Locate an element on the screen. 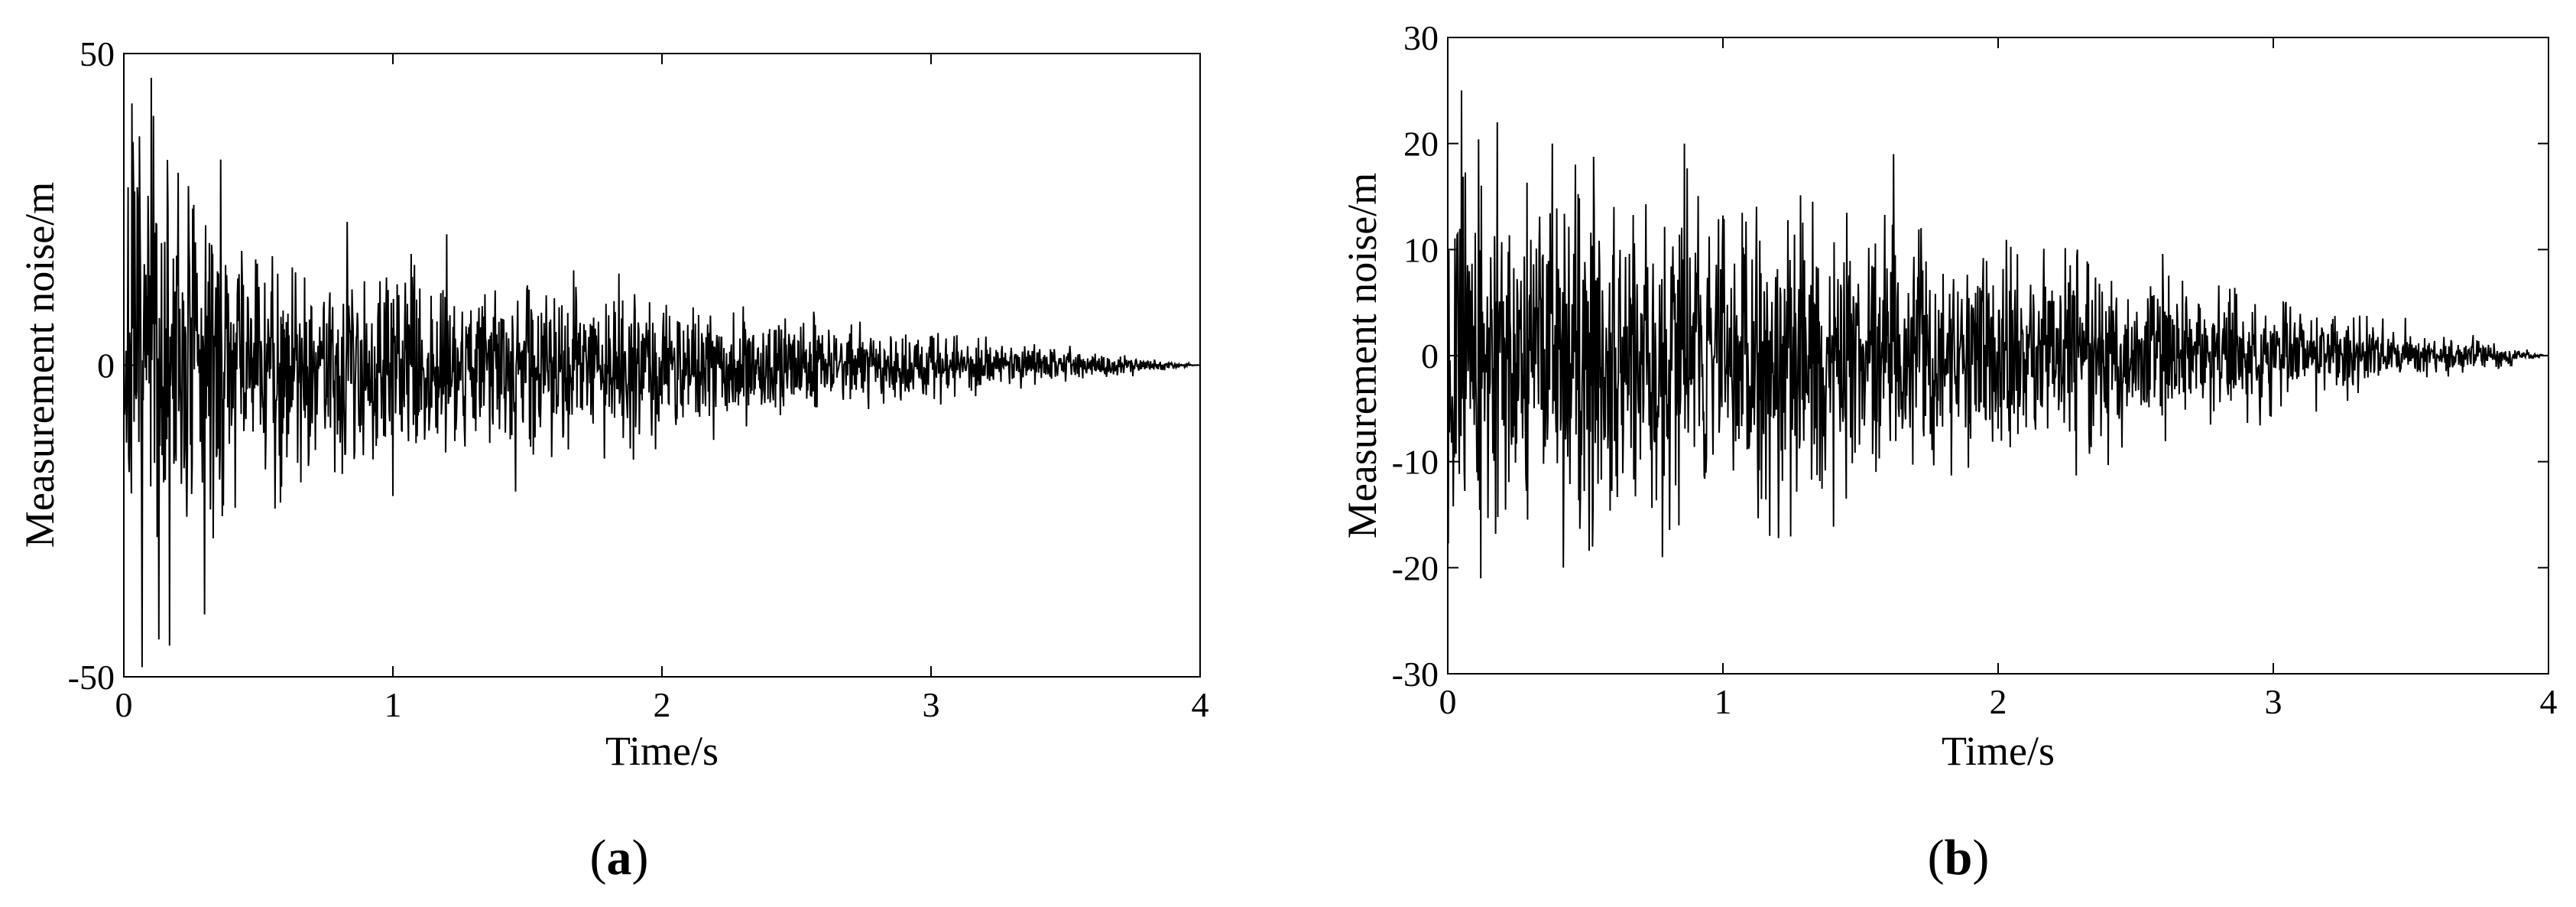 This screenshot has width=2576, height=907. y-tick-label: 10 is located at coordinates (1421, 249).